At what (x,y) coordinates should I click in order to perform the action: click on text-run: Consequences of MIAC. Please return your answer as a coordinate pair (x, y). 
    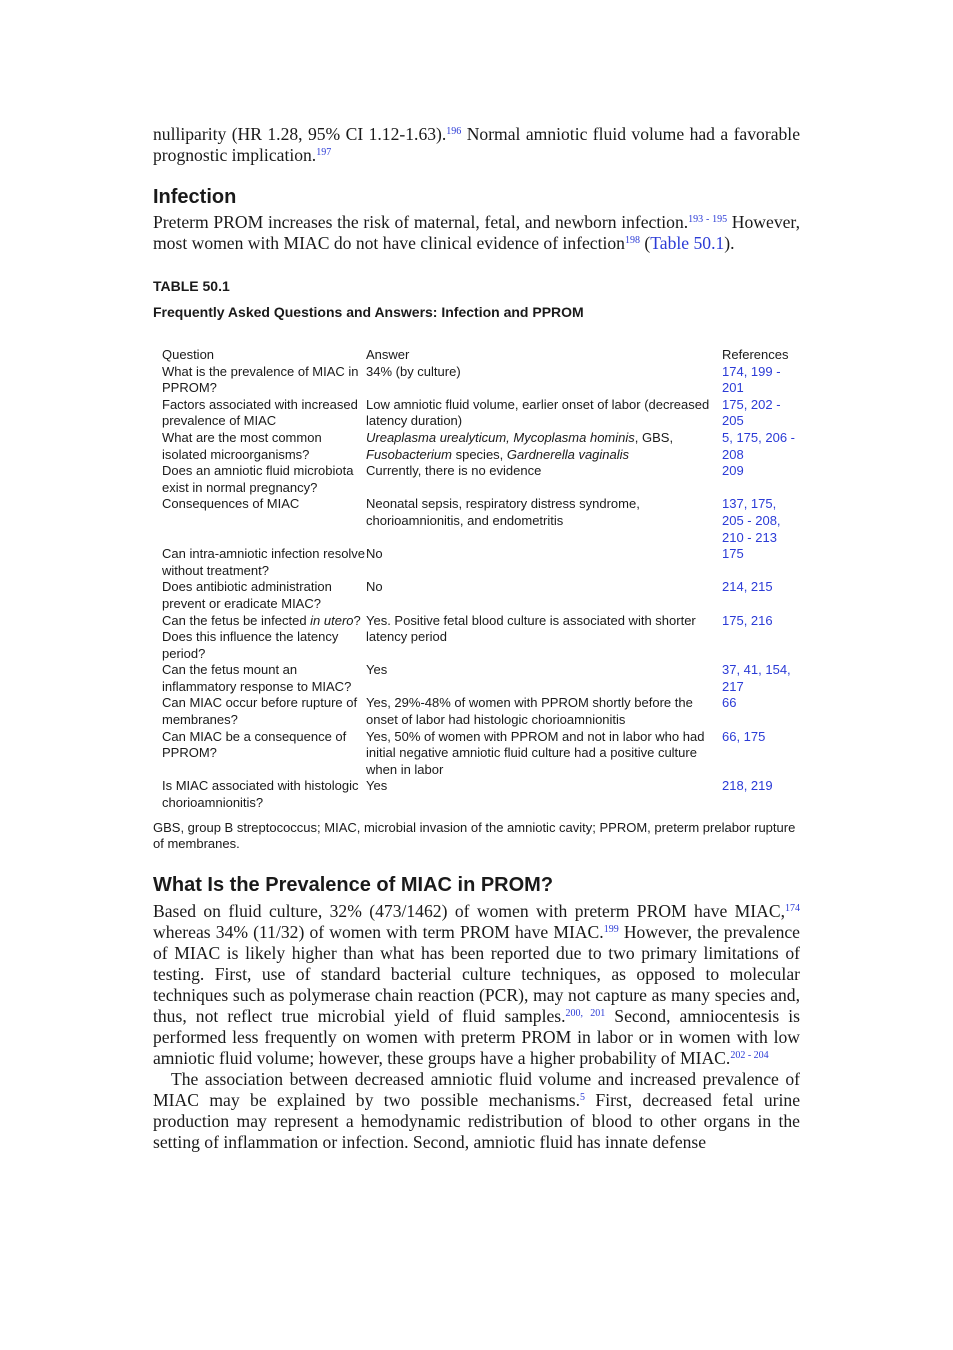
    Looking at the image, I should click on (231, 504).